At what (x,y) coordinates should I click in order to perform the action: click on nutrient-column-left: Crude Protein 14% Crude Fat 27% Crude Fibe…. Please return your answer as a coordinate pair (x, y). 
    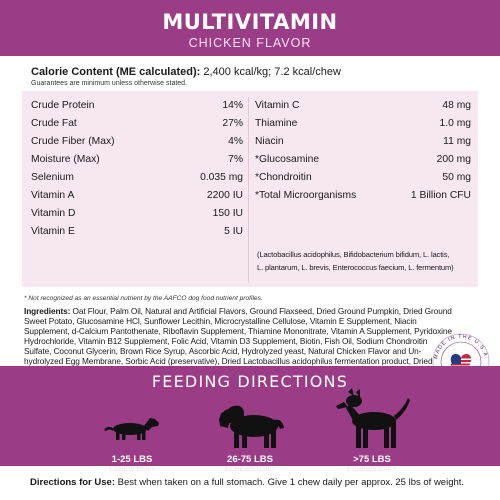
    Looking at the image, I should click on (137, 169).